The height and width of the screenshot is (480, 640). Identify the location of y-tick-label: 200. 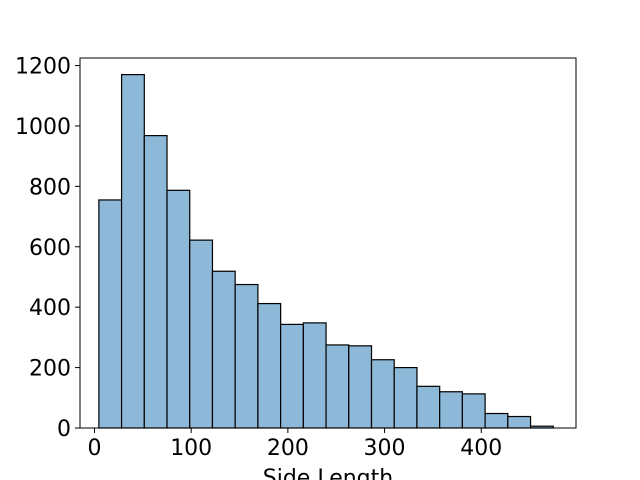
(50, 369).